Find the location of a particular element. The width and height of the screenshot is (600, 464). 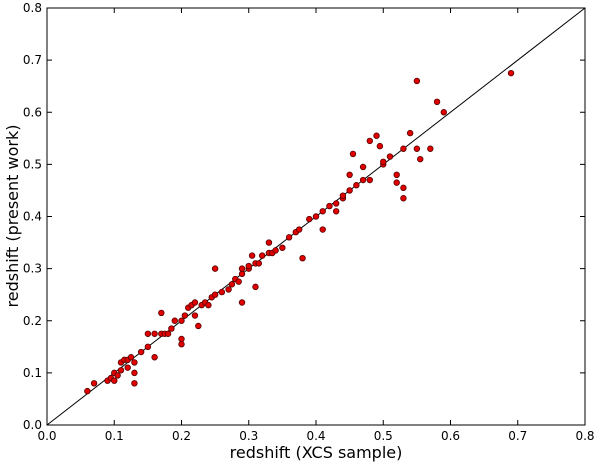

y-tick-label: 0.6 is located at coordinates (32, 112).